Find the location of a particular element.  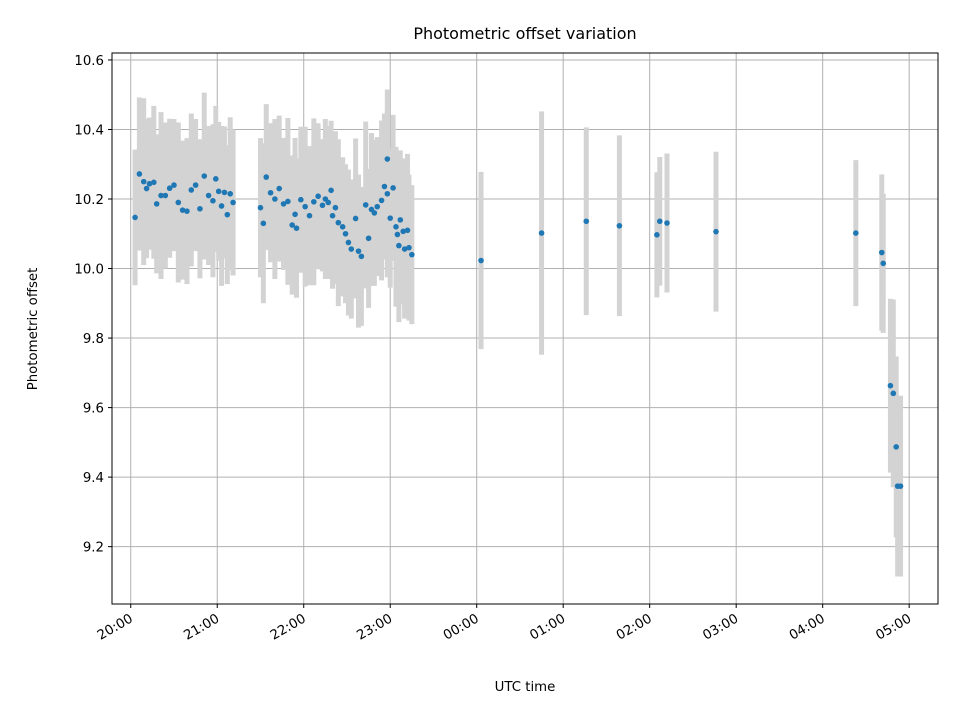

y-axis-title: Photometric offset is located at coordinates (33, 329).